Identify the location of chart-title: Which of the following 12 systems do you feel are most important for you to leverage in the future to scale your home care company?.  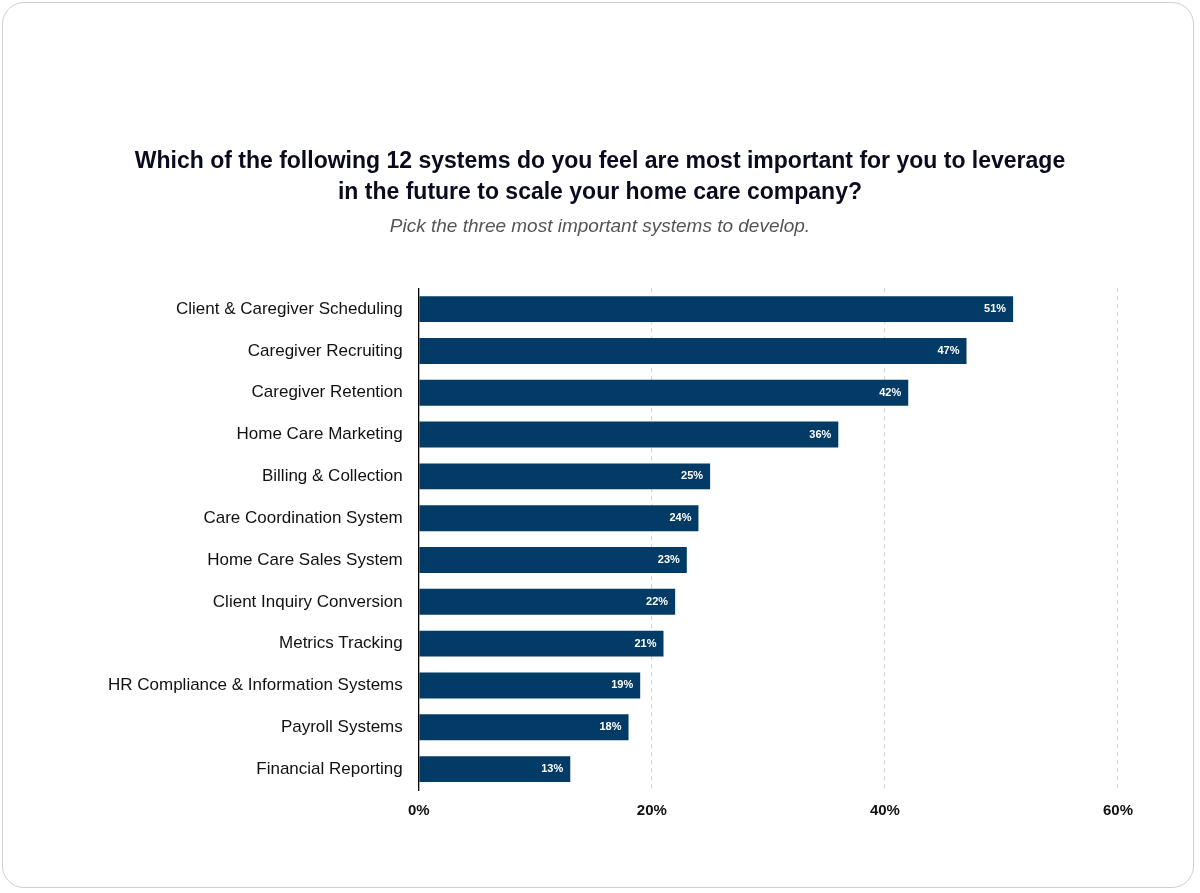
(600, 176).